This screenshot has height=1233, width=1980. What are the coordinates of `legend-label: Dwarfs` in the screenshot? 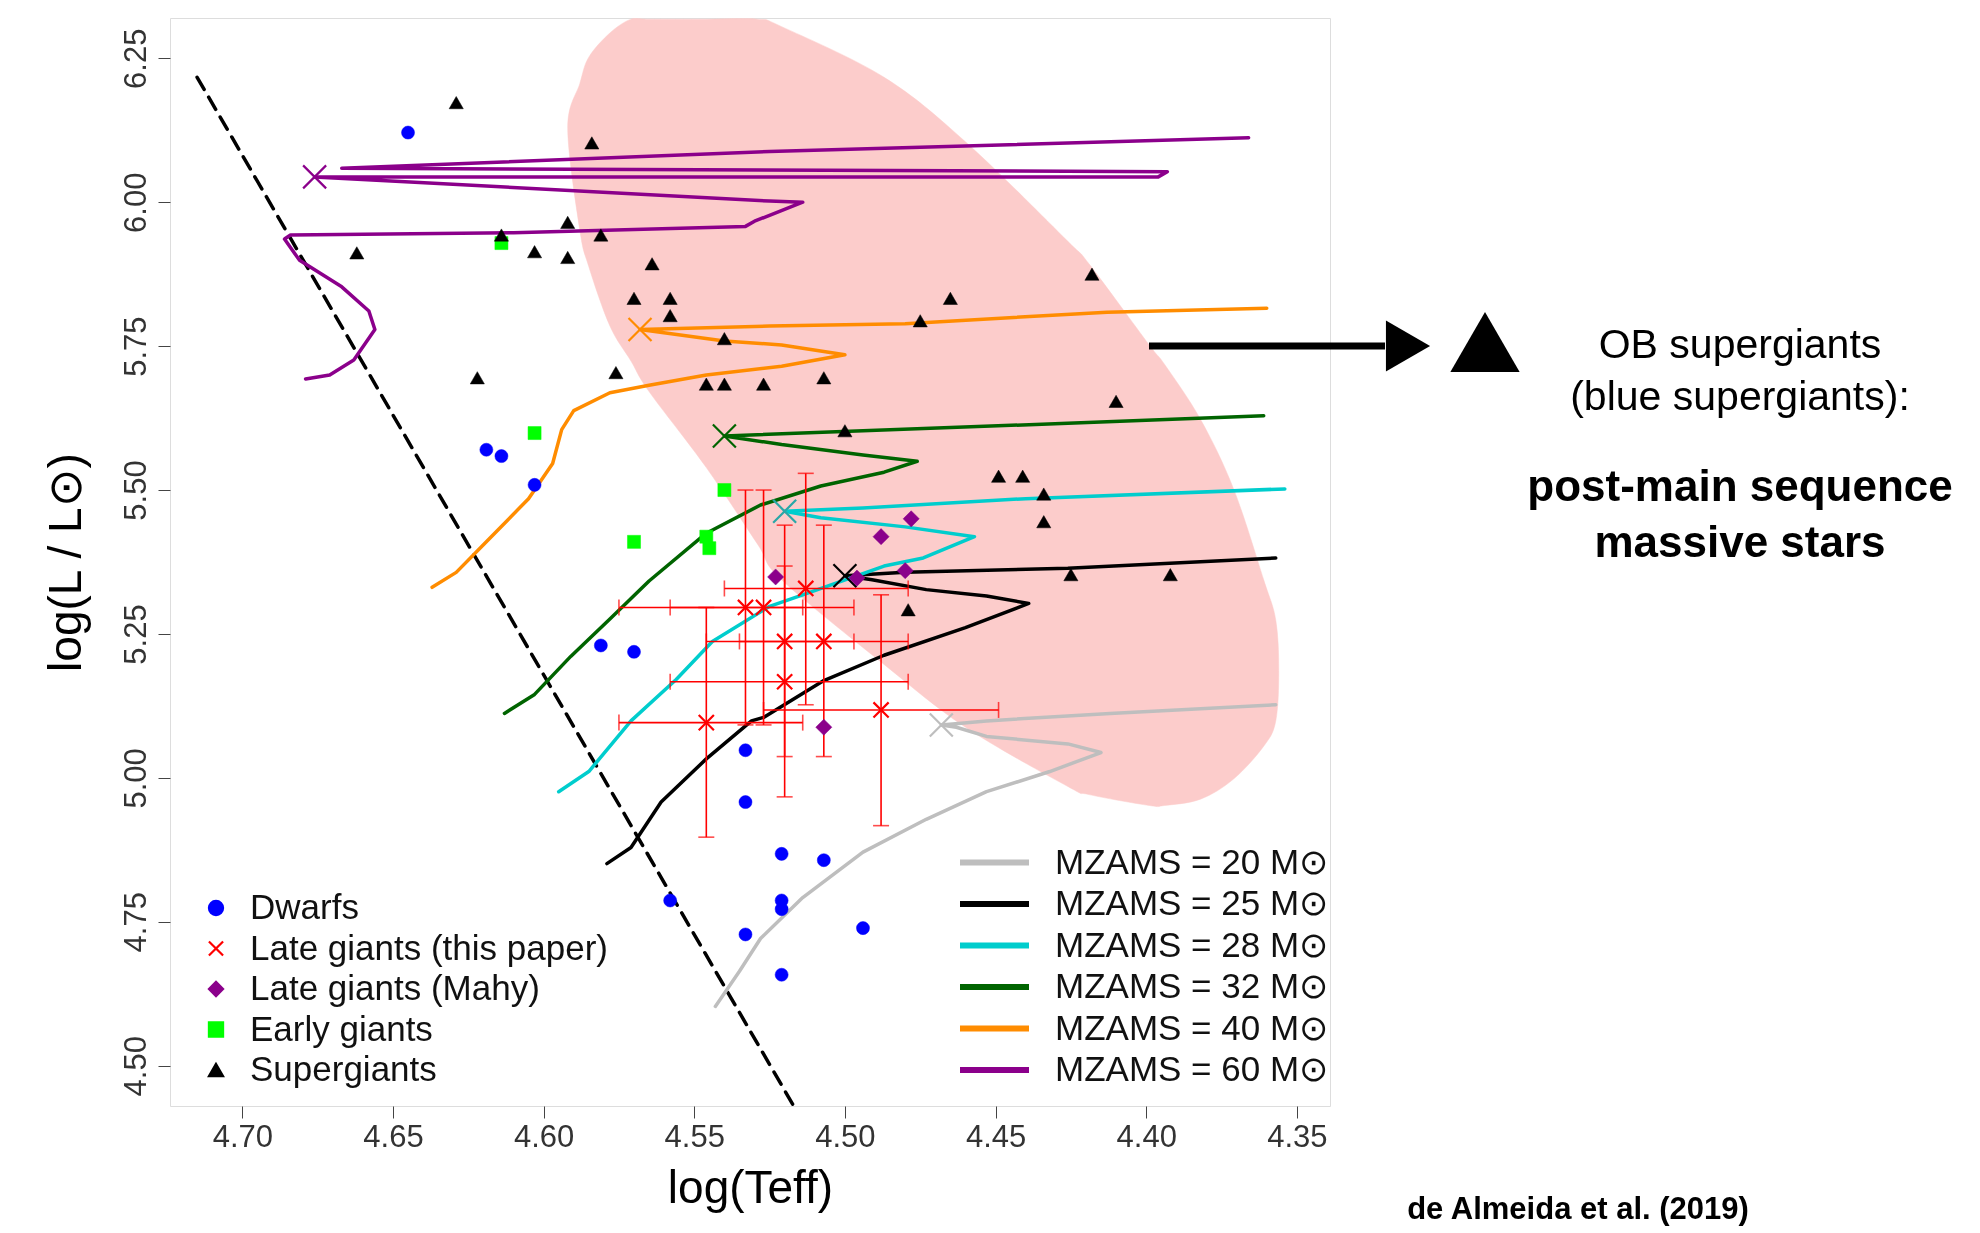 It's located at (304, 906).